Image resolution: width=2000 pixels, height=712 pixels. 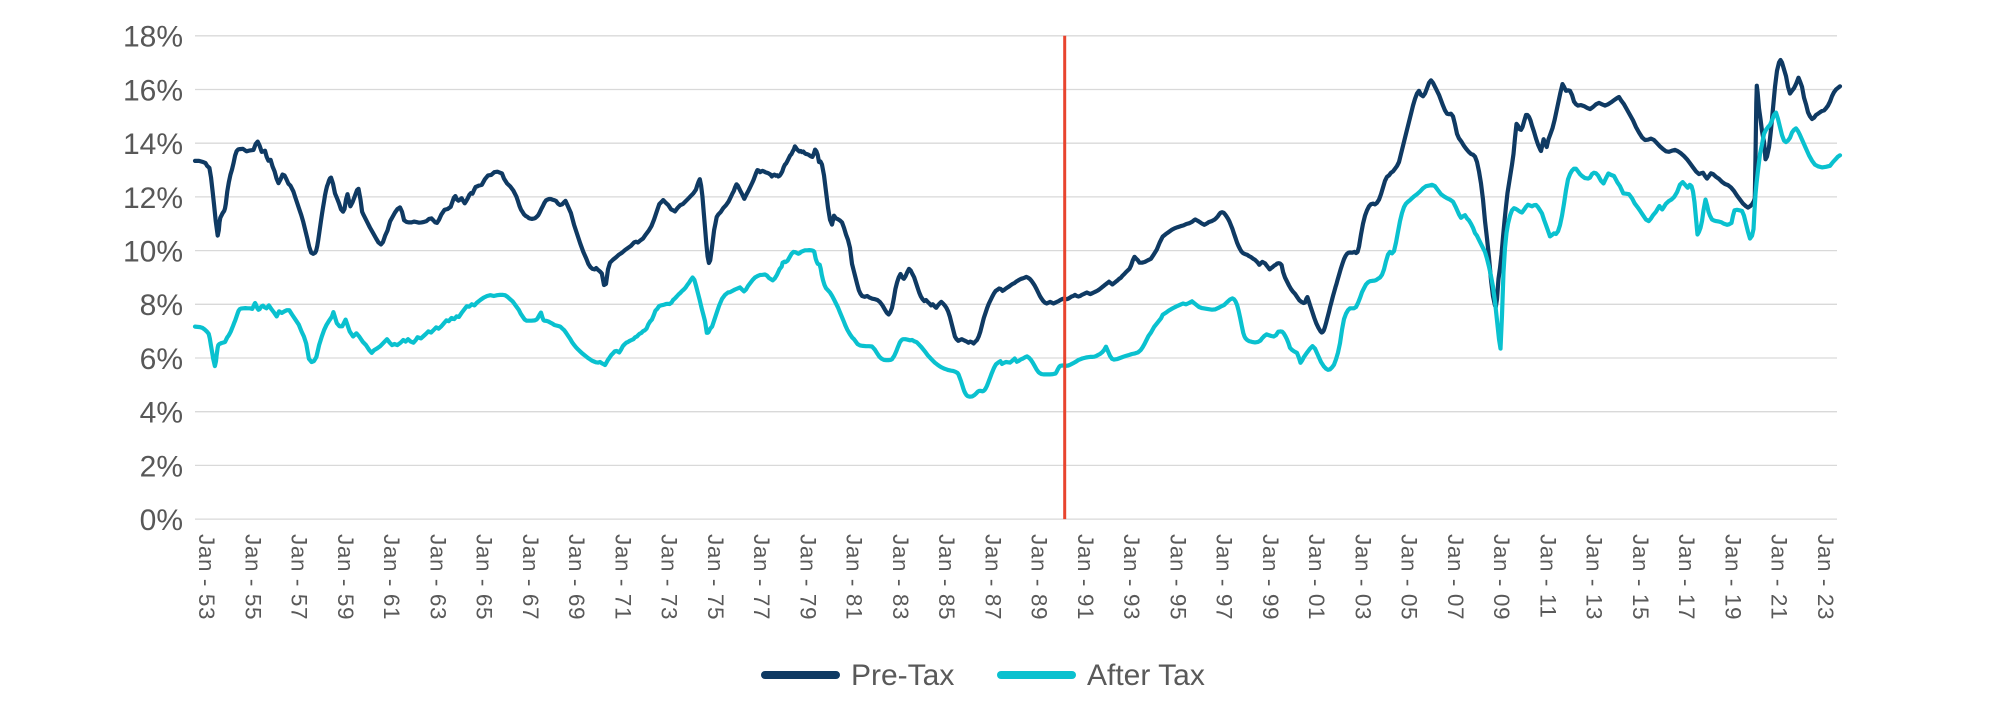 I want to click on svg-text: Jan - 73, so click(x=669, y=577).